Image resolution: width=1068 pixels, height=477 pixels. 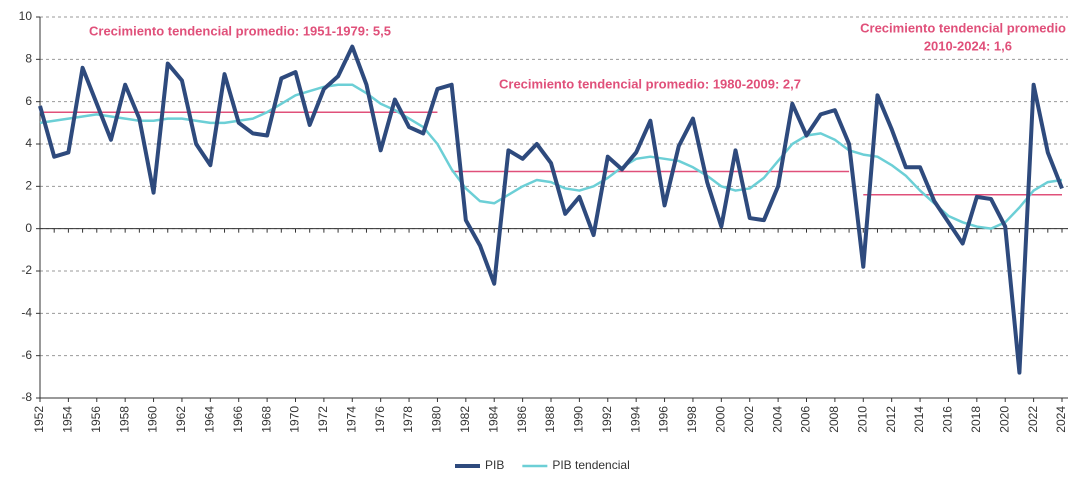 I want to click on x-tick-label: 1982, so click(x=465, y=419).